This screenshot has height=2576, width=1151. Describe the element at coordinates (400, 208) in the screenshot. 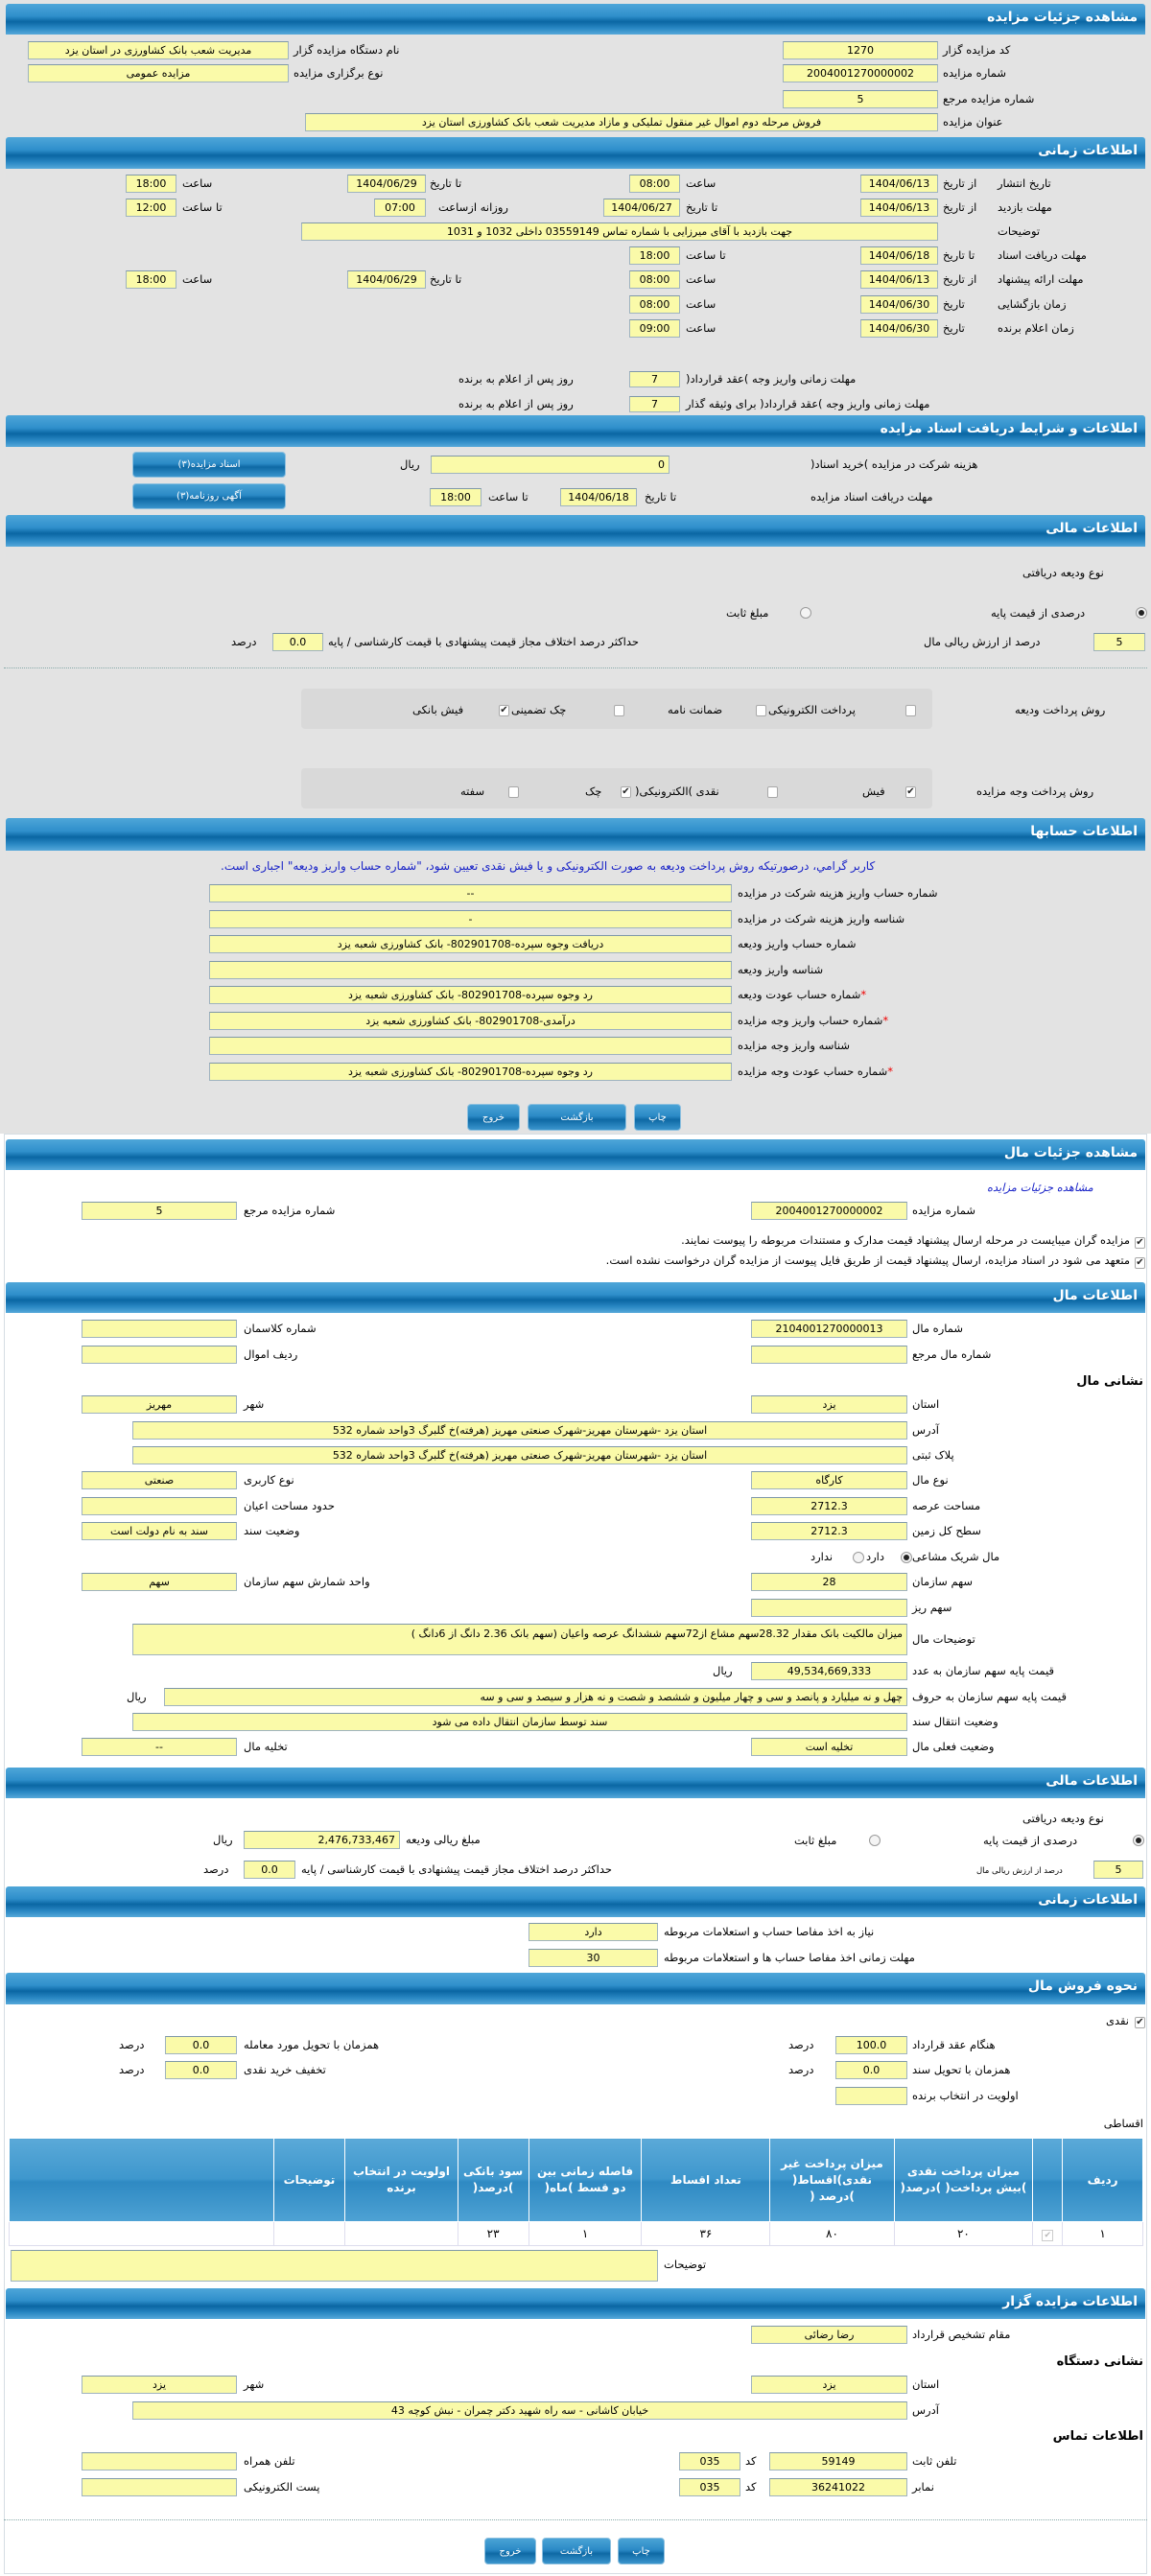

I see `time-field: 07:00` at that location.